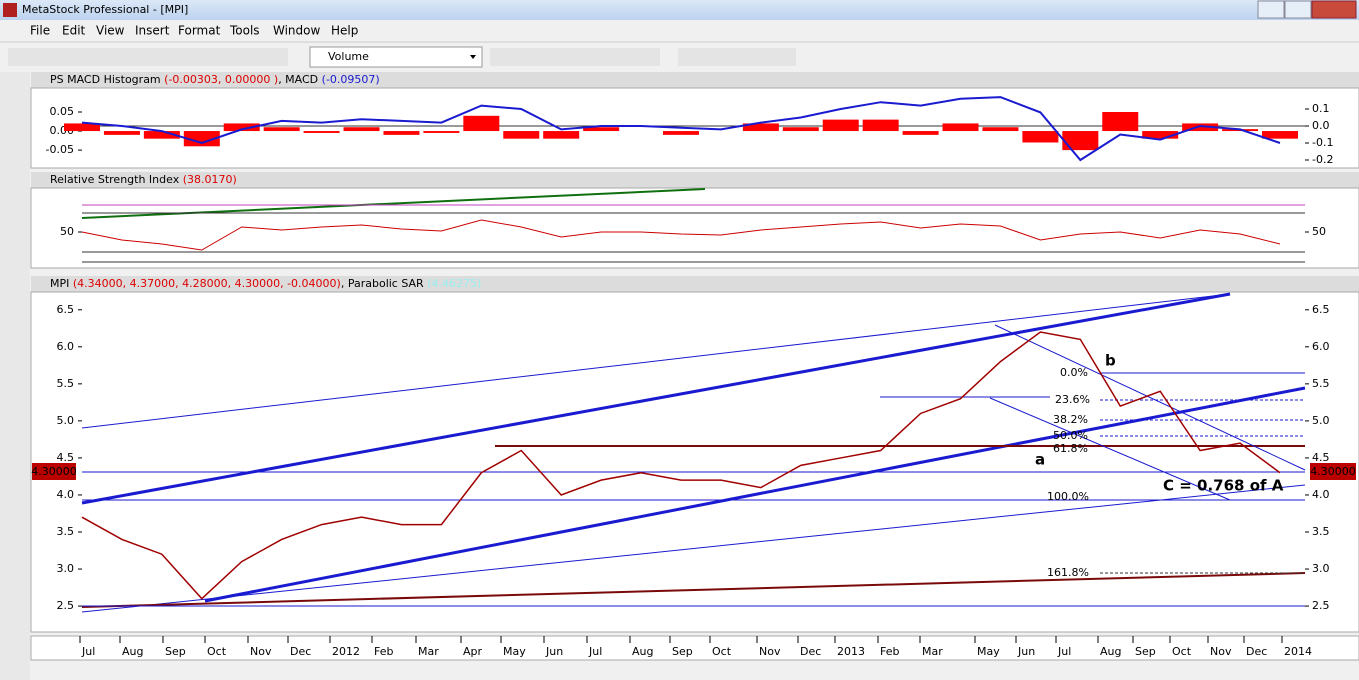 This screenshot has height=680, width=1359. I want to click on app-icon, so click(10, 10).